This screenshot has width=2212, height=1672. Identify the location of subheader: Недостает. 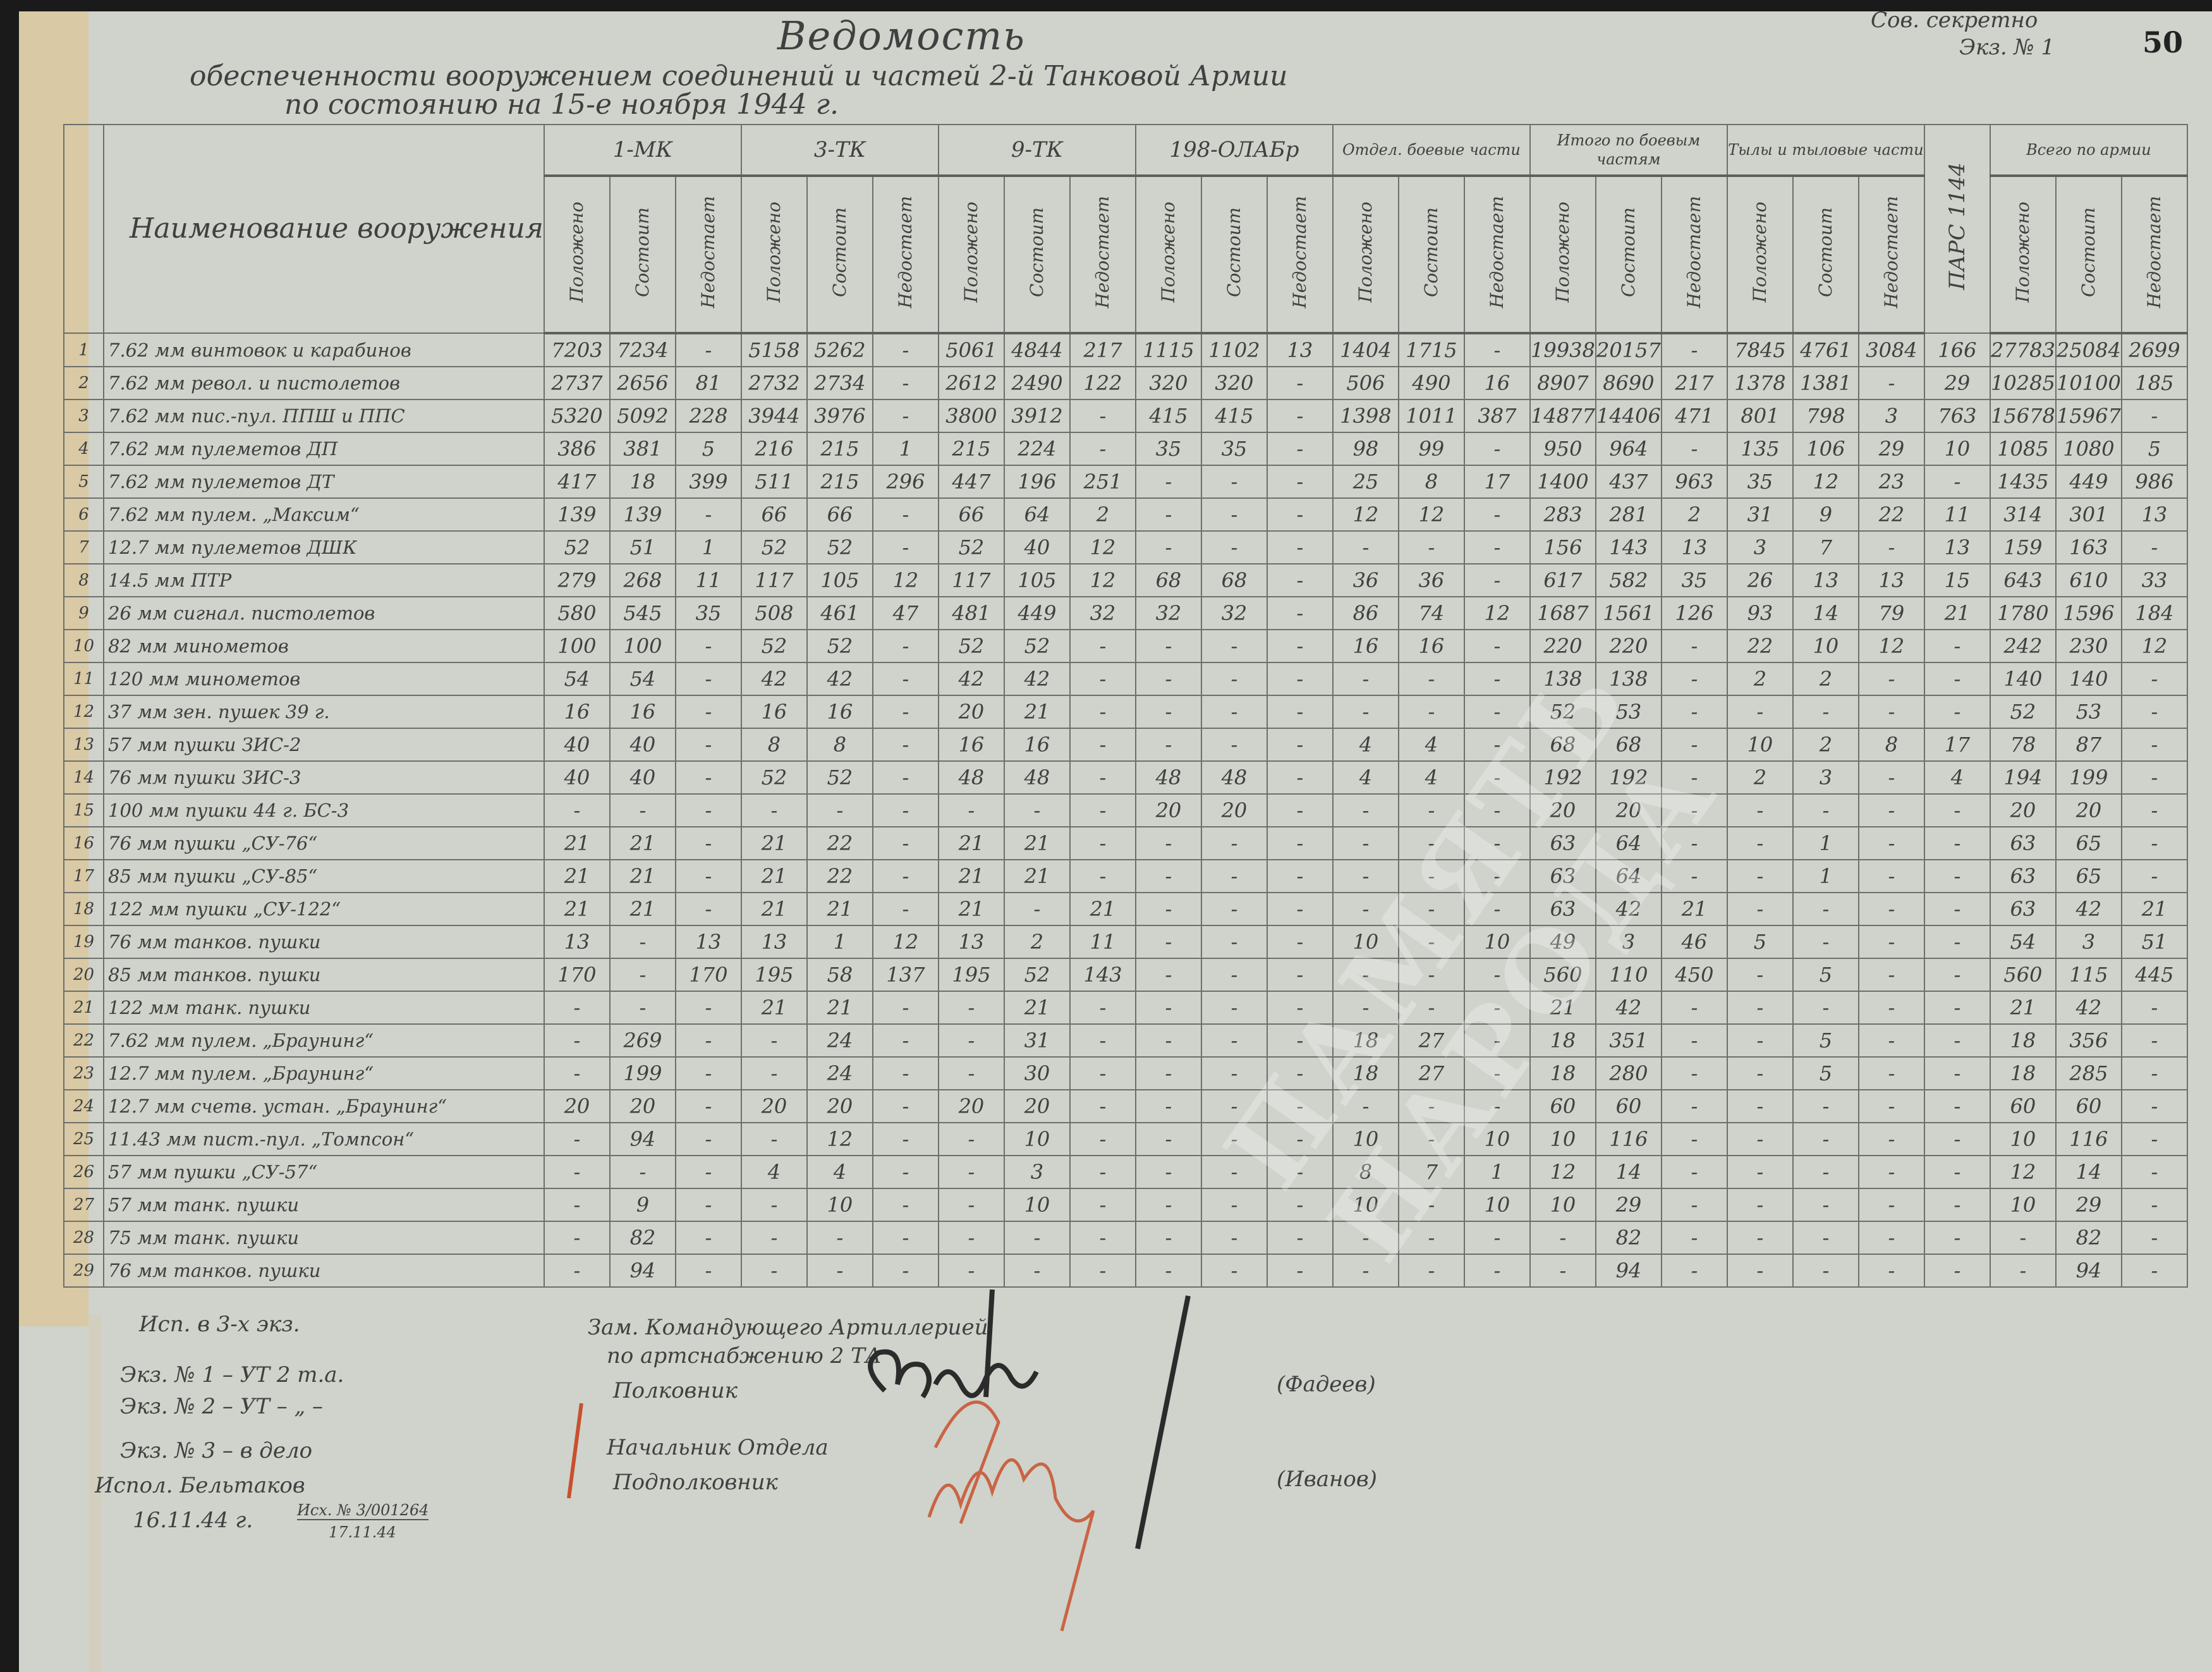
(2154, 254).